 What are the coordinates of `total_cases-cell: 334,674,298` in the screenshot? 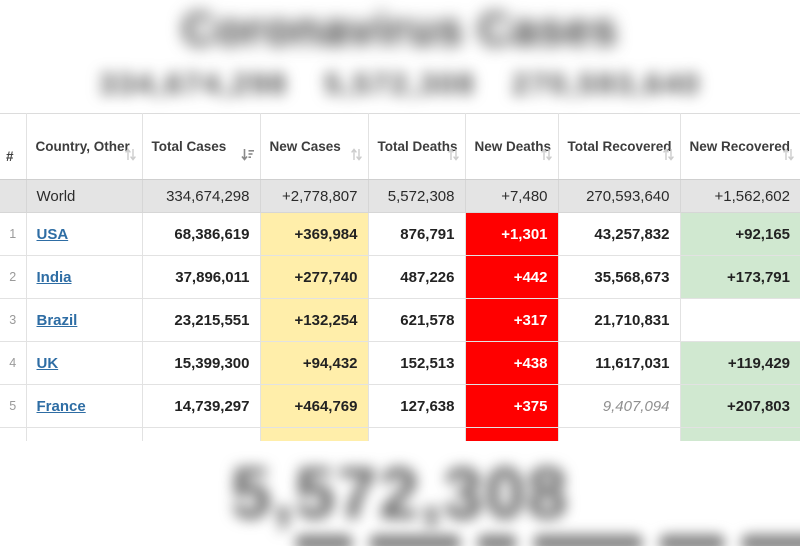 It's located at (201, 196).